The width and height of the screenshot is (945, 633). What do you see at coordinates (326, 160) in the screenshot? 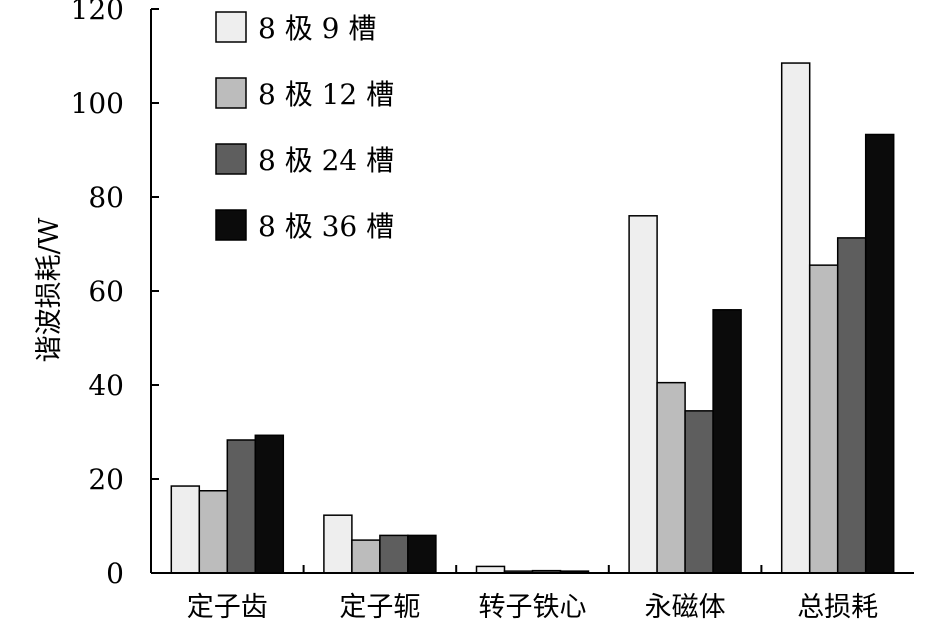
I see `legend-label-series-3: 8 极 24 槽` at bounding box center [326, 160].